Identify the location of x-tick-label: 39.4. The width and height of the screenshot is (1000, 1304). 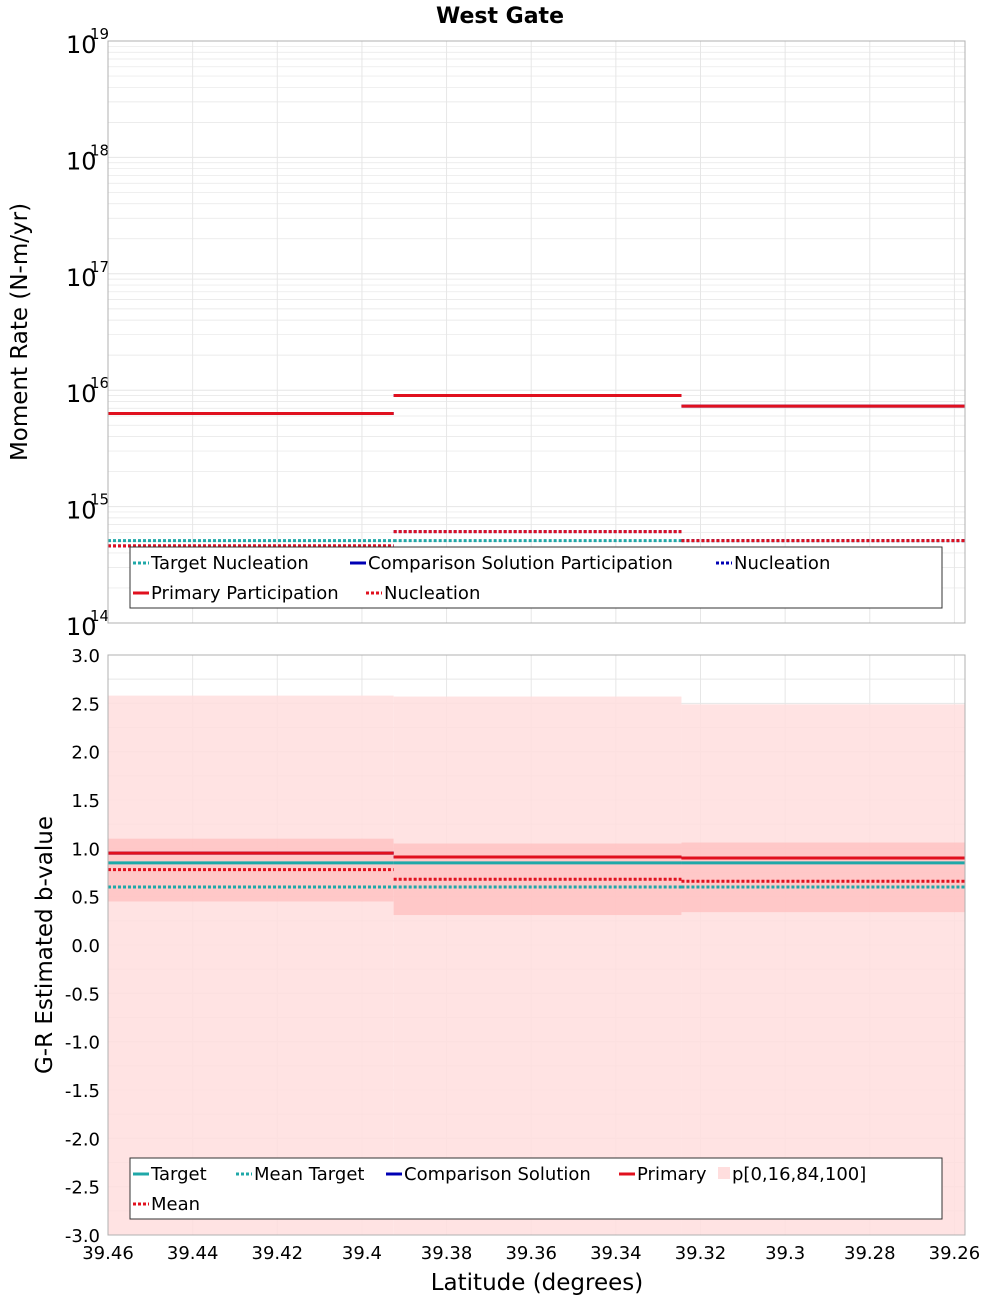
(362, 1253).